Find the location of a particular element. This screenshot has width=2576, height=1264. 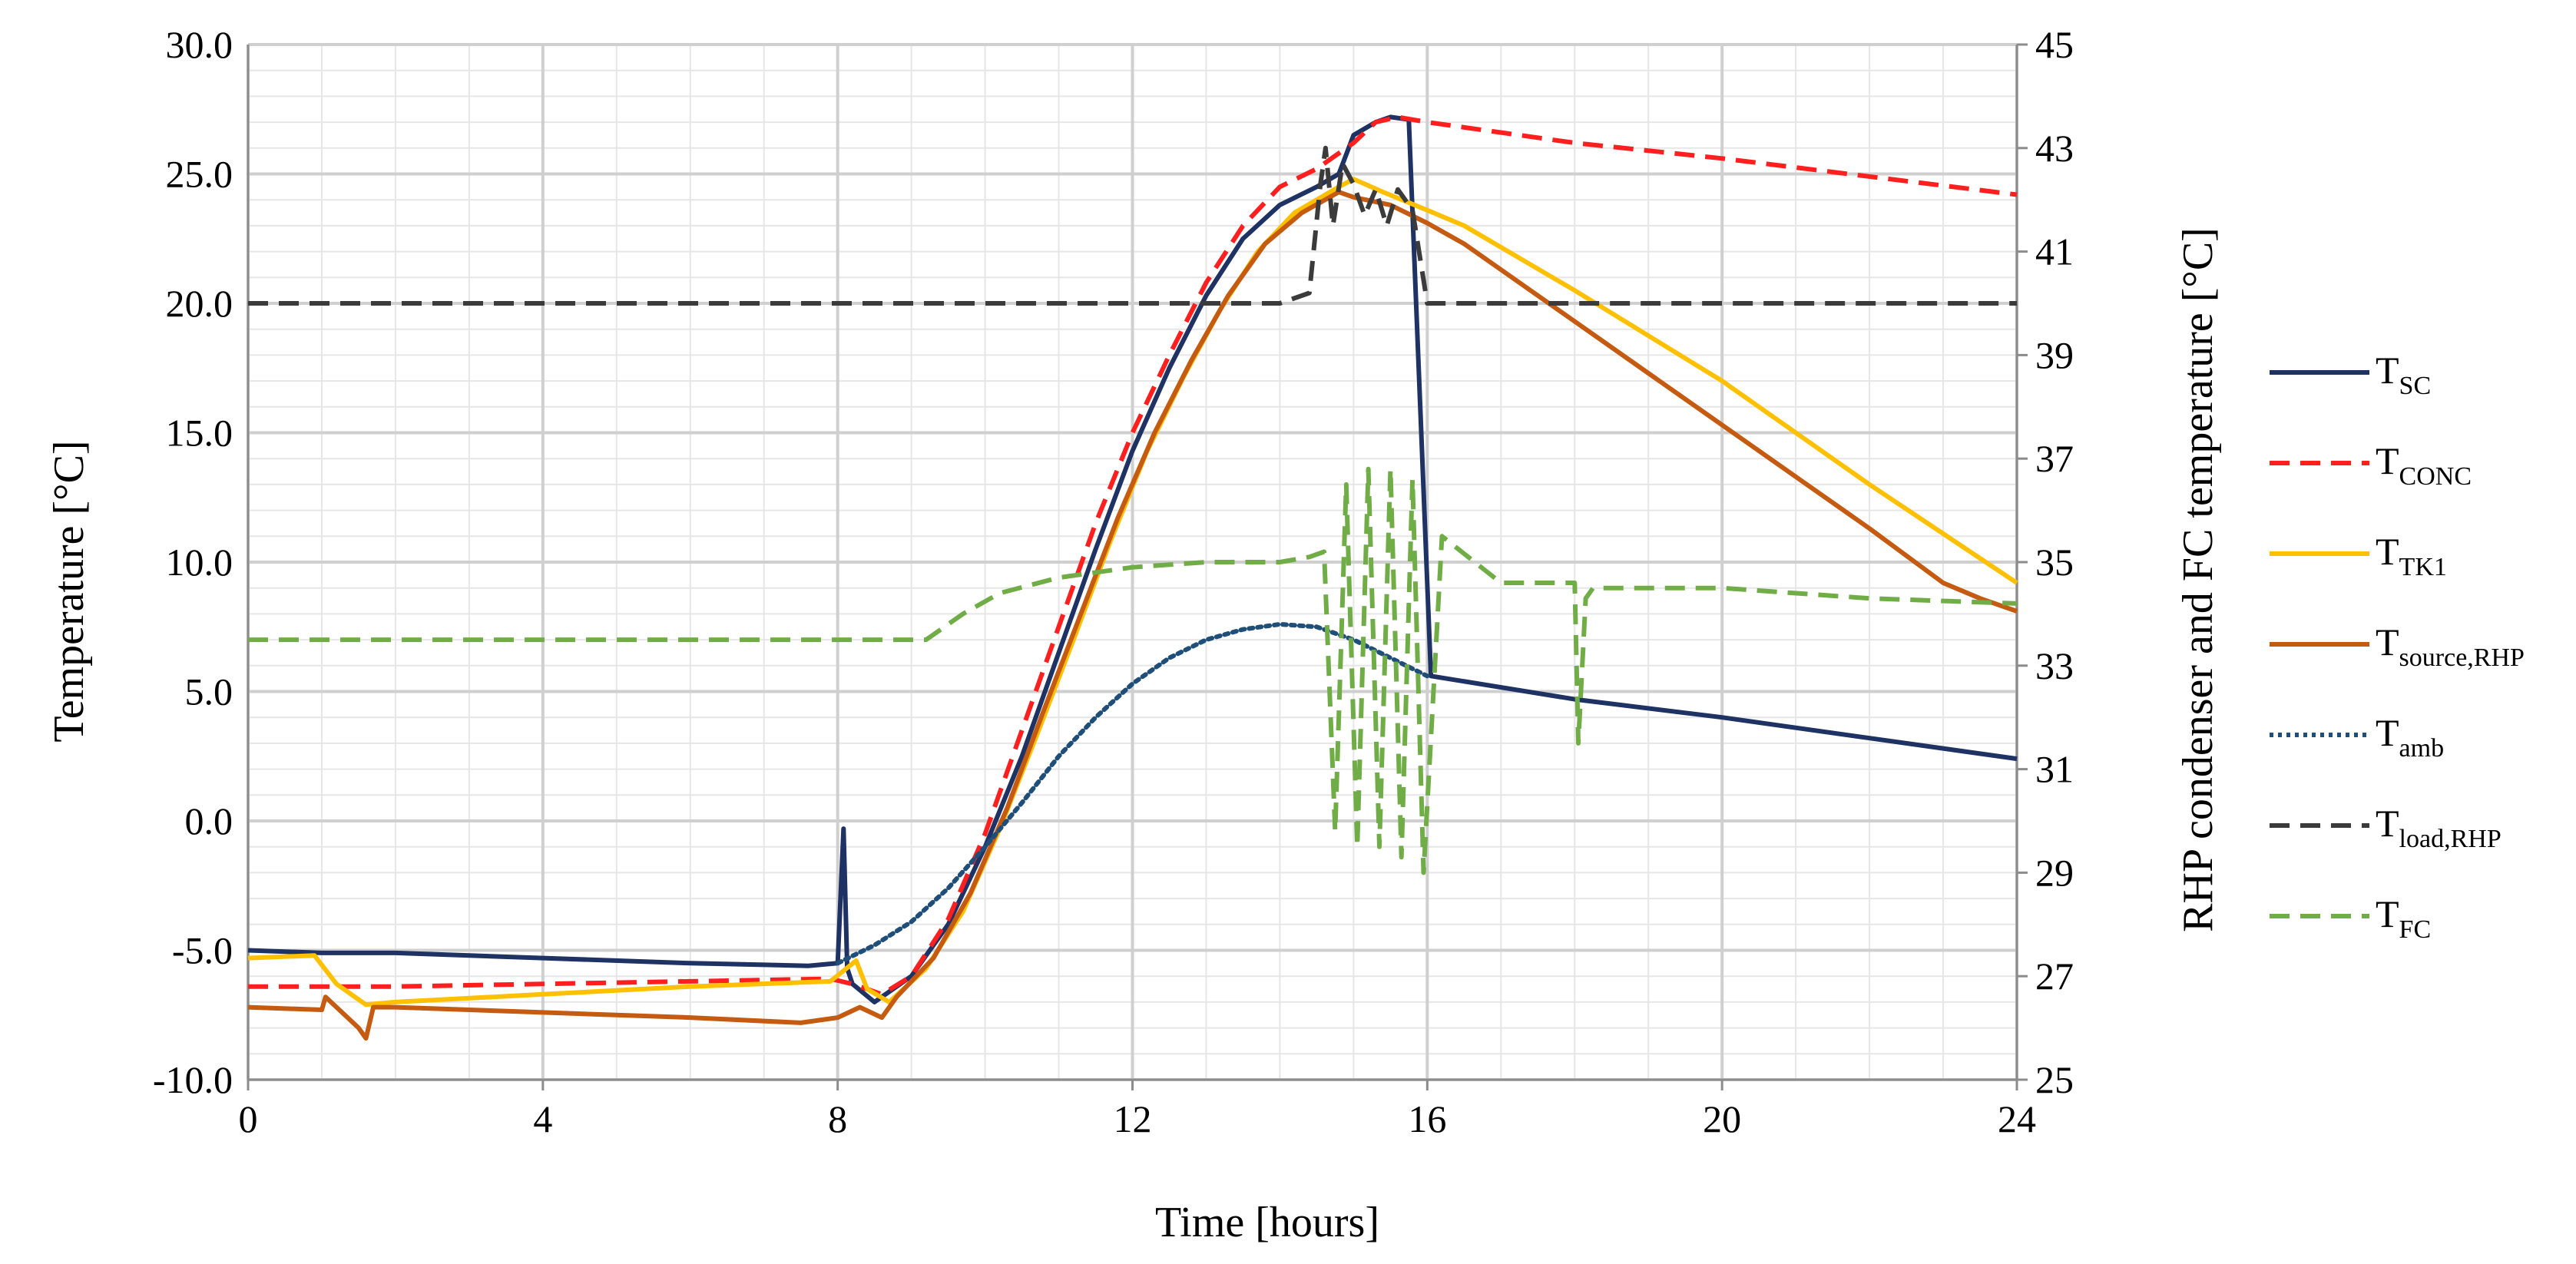

y2-tick-label: 29 is located at coordinates (2055, 873).